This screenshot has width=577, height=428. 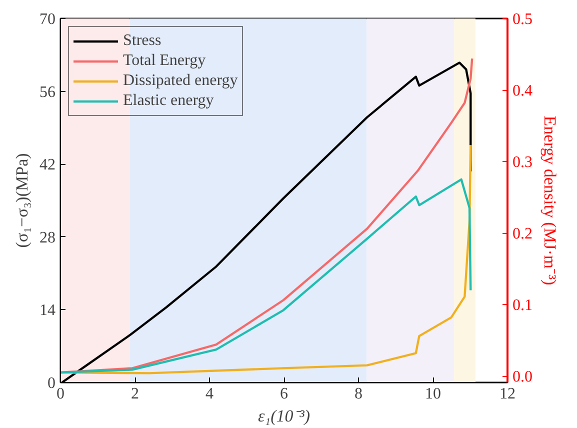 I want to click on y2-tick-label: 0.0, so click(x=522, y=377).